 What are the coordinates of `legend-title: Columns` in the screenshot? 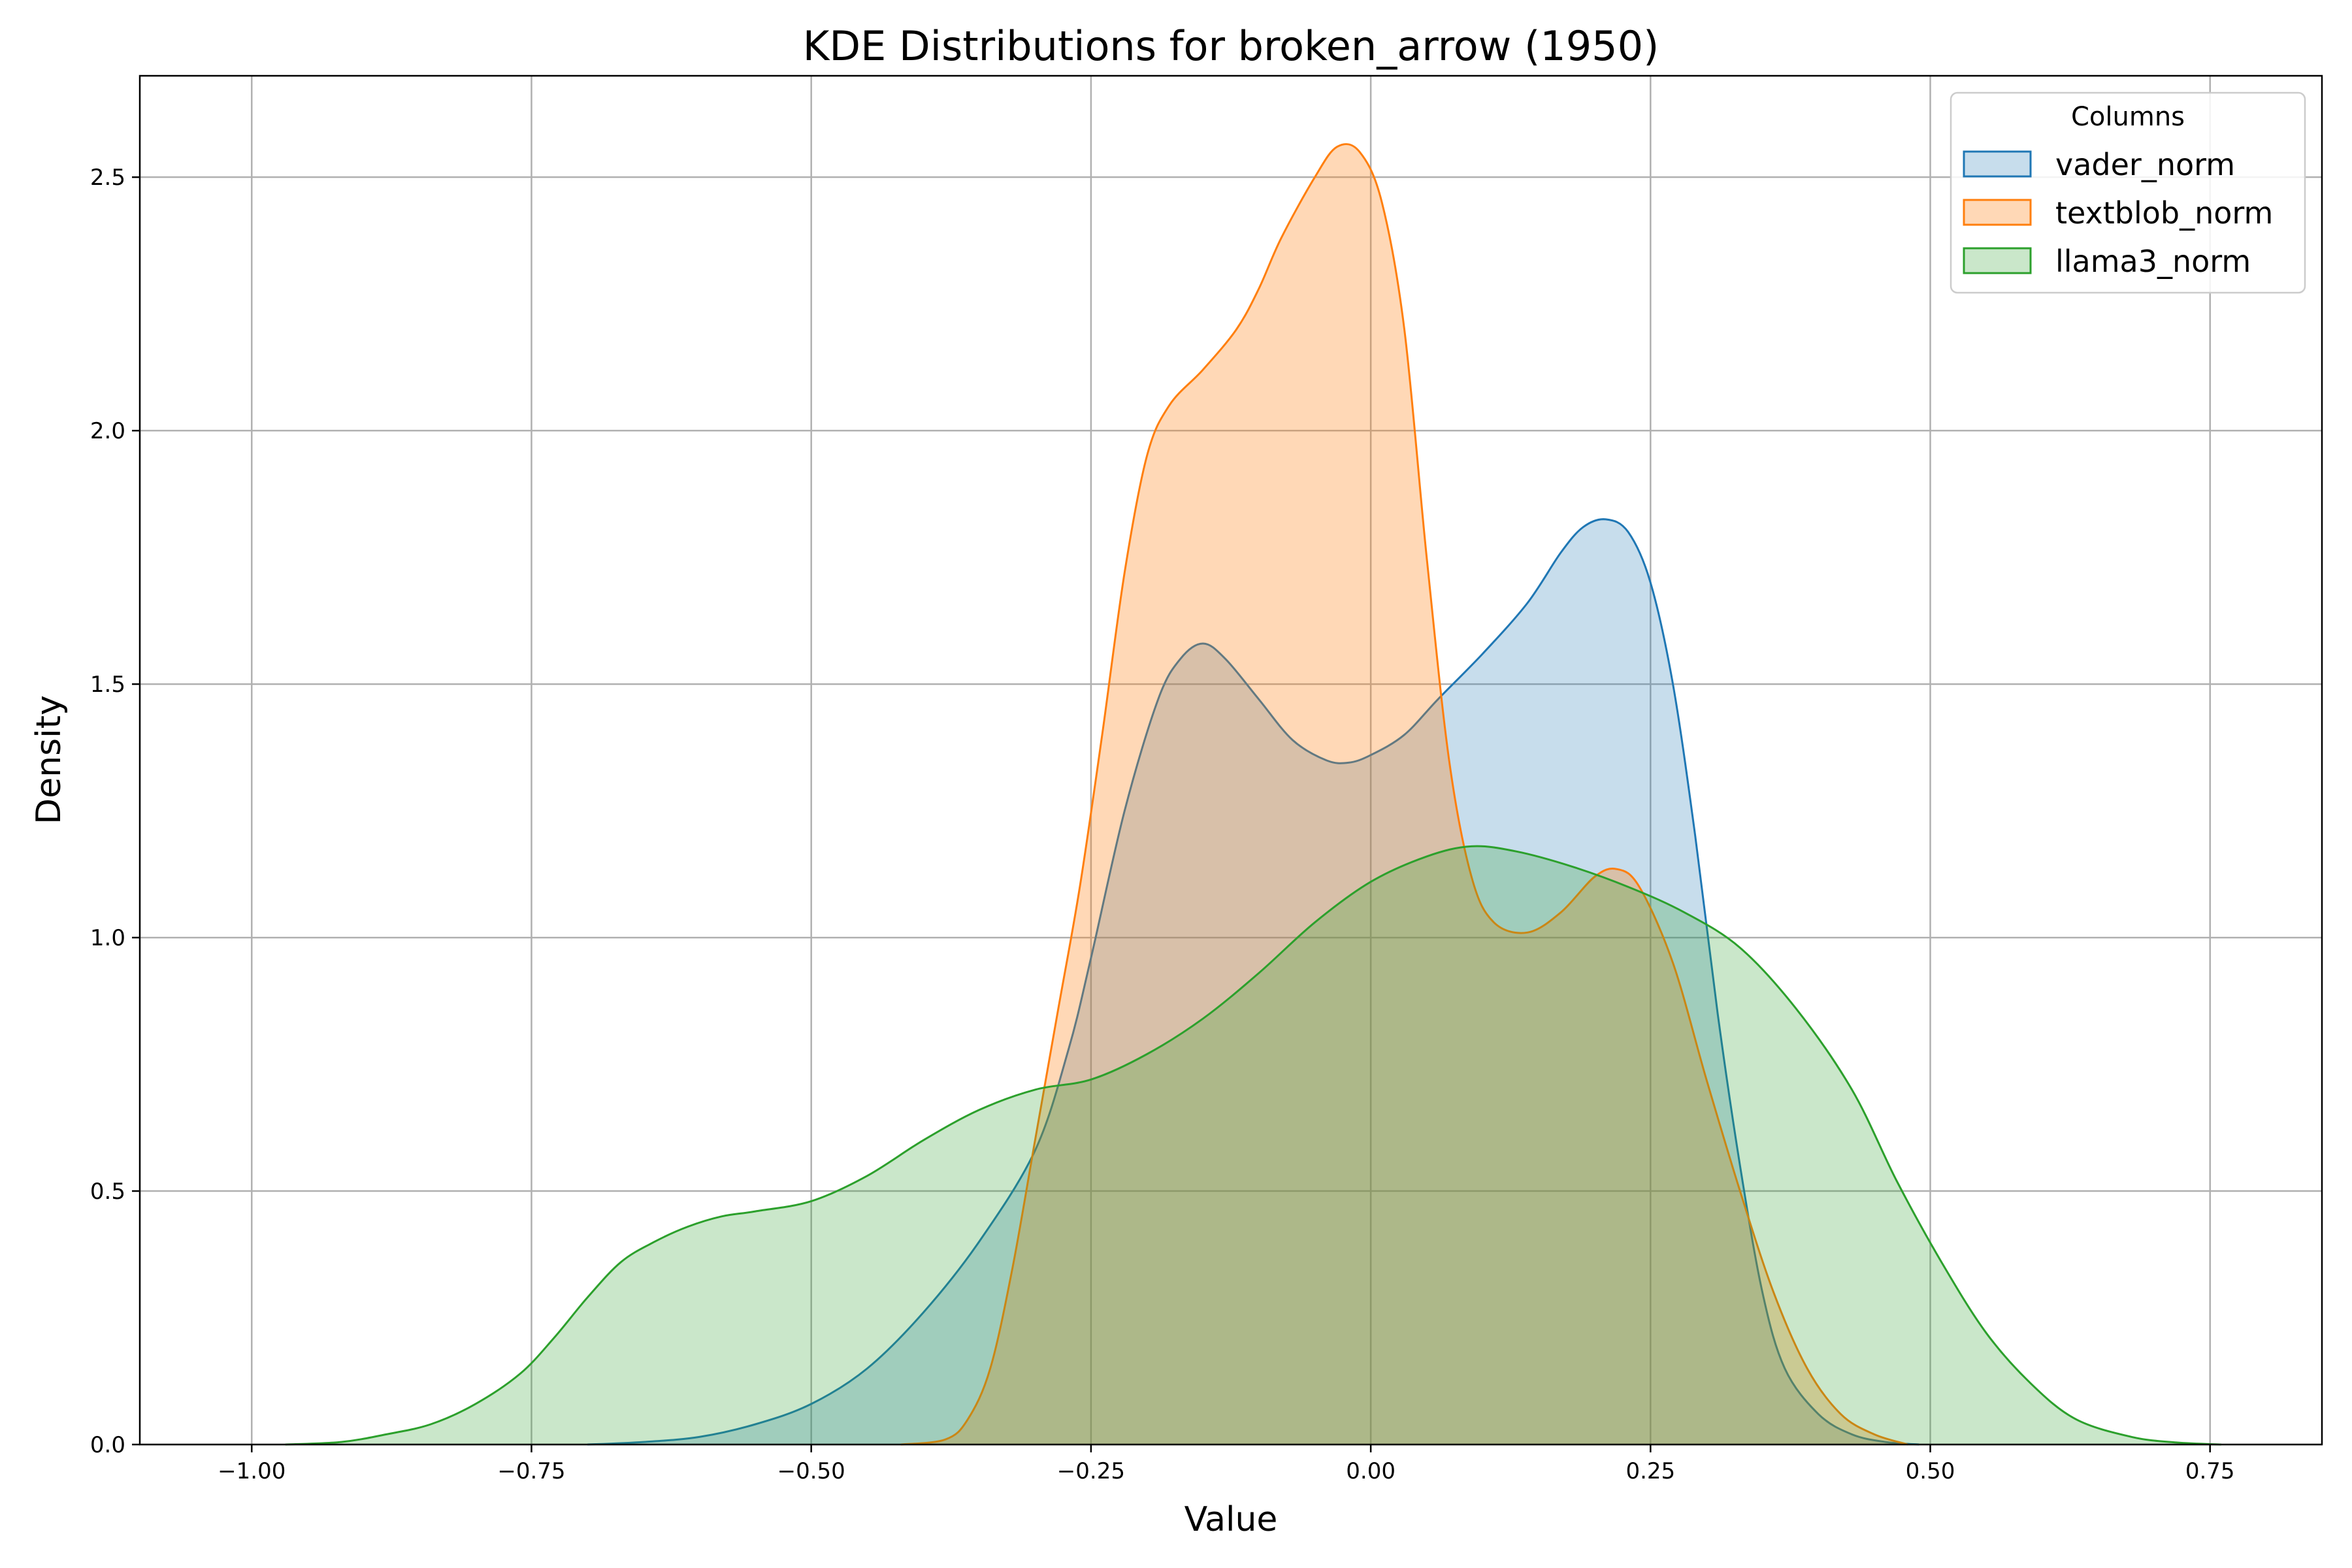 It's located at (2128, 117).